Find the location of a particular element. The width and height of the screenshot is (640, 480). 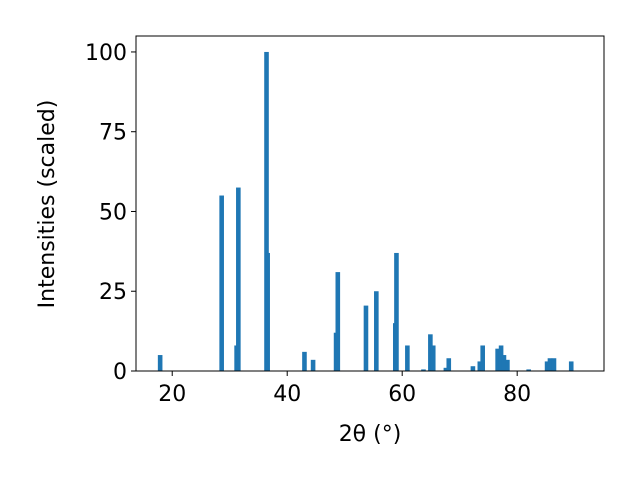

y-tick-label: 25 is located at coordinates (113, 292).